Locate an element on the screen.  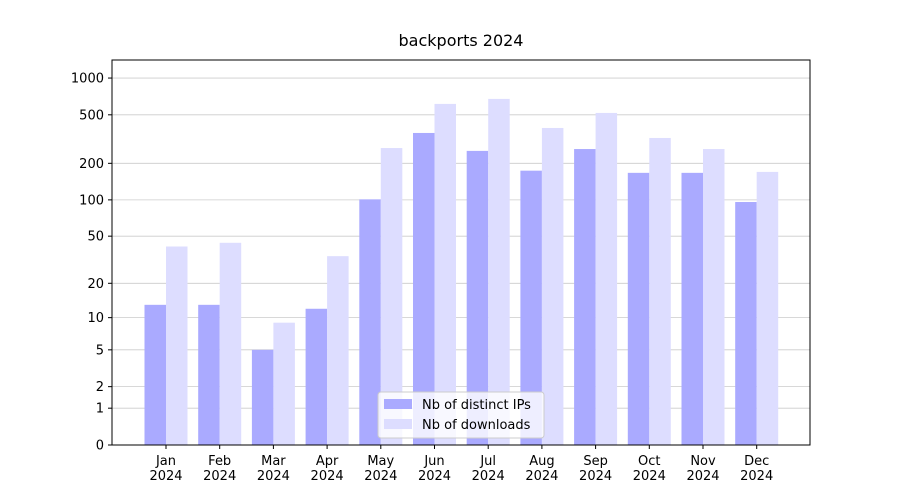
x-tick-label: Apr 2024 is located at coordinates (327, 469).